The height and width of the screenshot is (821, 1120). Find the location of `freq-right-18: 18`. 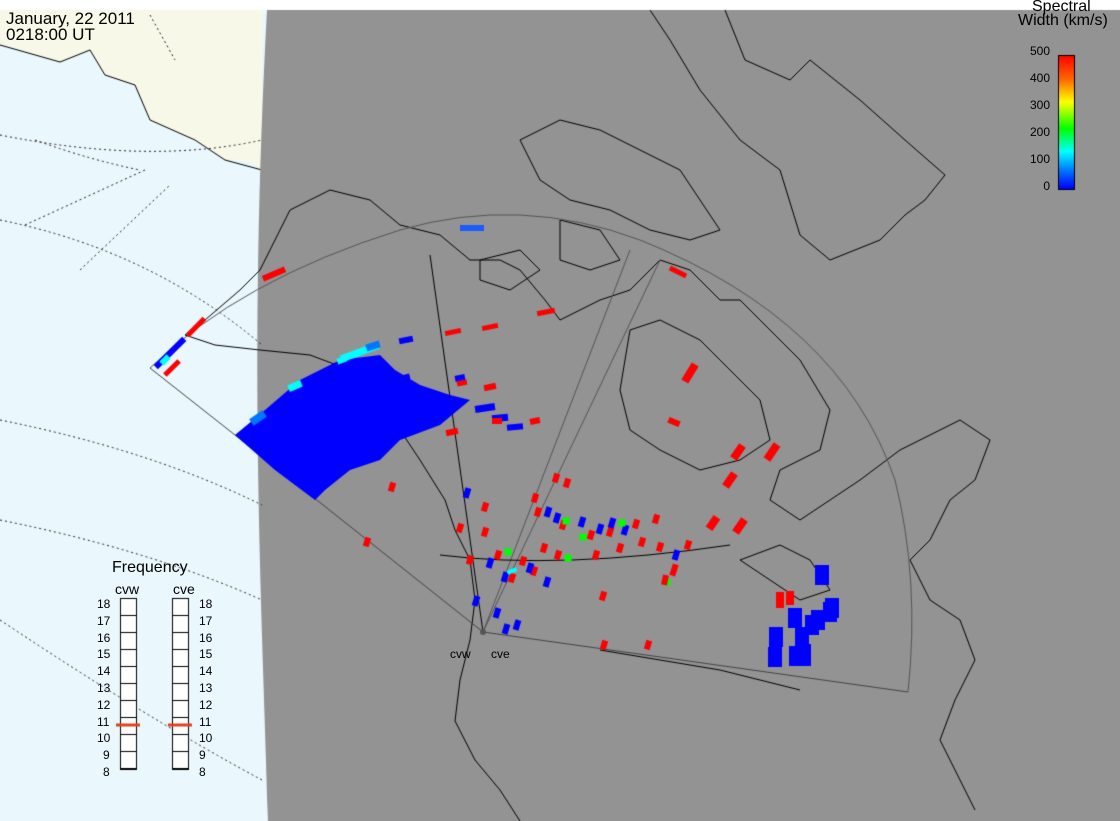

freq-right-18: 18 is located at coordinates (206, 604).